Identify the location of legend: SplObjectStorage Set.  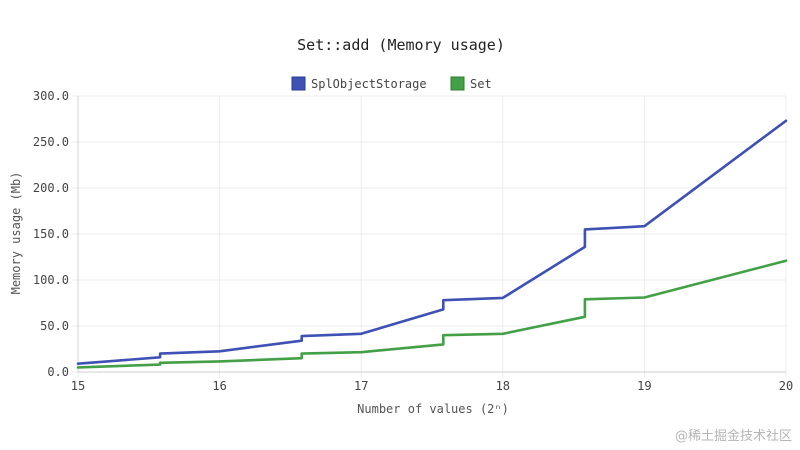
(391, 83).